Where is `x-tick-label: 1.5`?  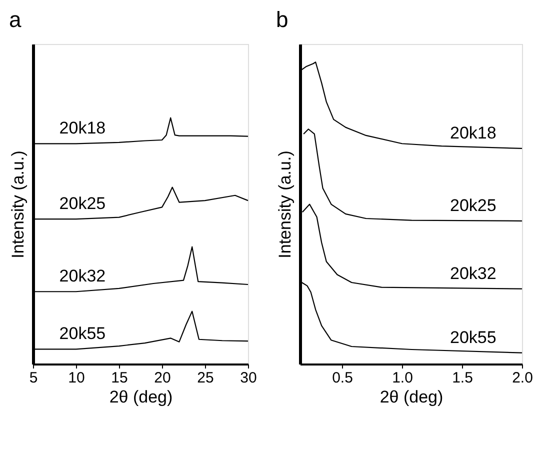 x-tick-label: 1.5 is located at coordinates (462, 378).